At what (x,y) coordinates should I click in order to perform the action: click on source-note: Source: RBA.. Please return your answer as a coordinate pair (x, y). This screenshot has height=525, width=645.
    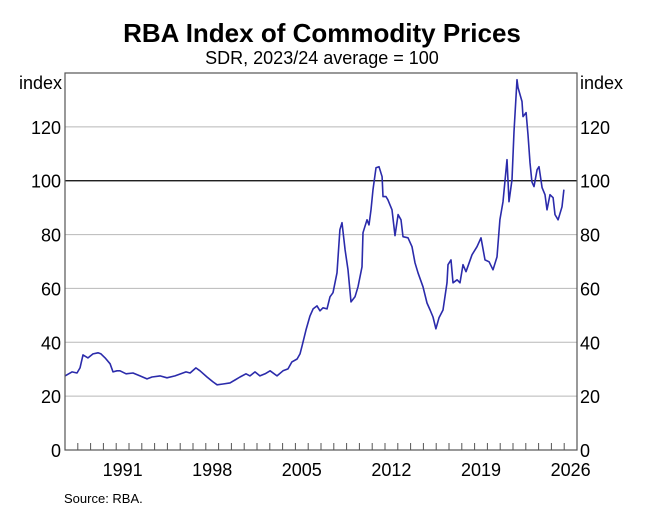
    Looking at the image, I should click on (103, 498).